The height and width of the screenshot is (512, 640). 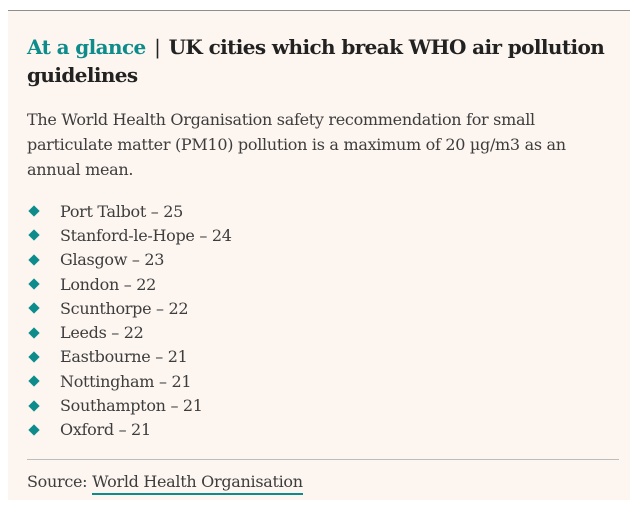 I want to click on list-item-label: Nottingham – 21, so click(x=126, y=381).